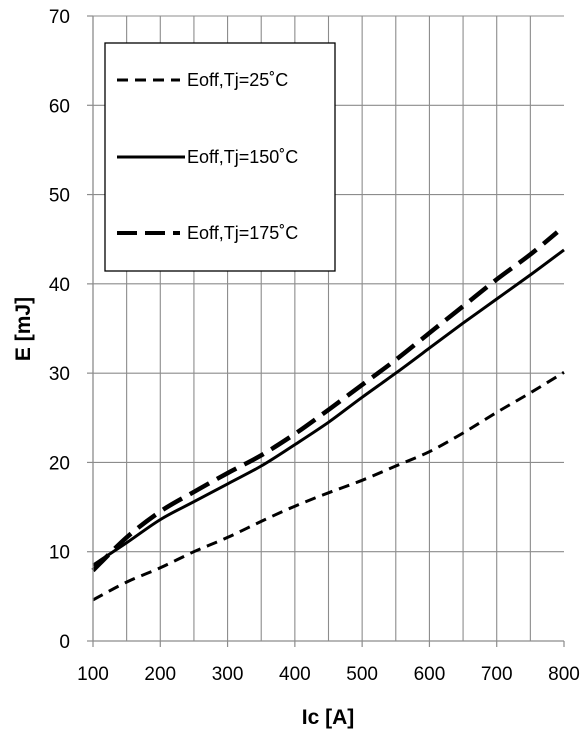 This screenshot has width=585, height=734. I want to click on y-tick-label: 40, so click(59, 285).